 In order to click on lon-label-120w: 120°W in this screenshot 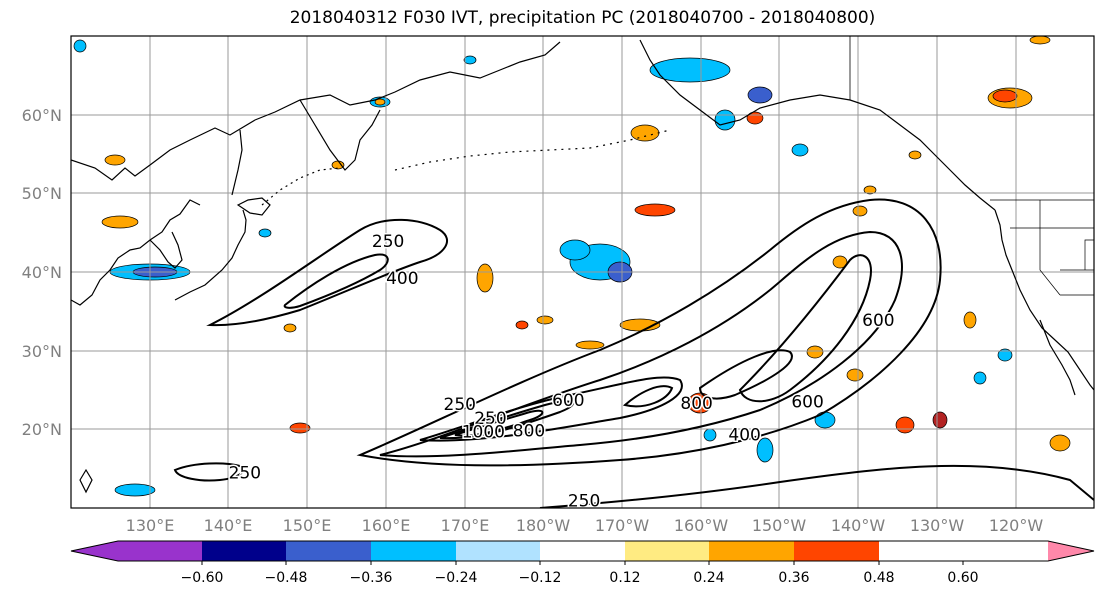, I will do `click(1016, 525)`.